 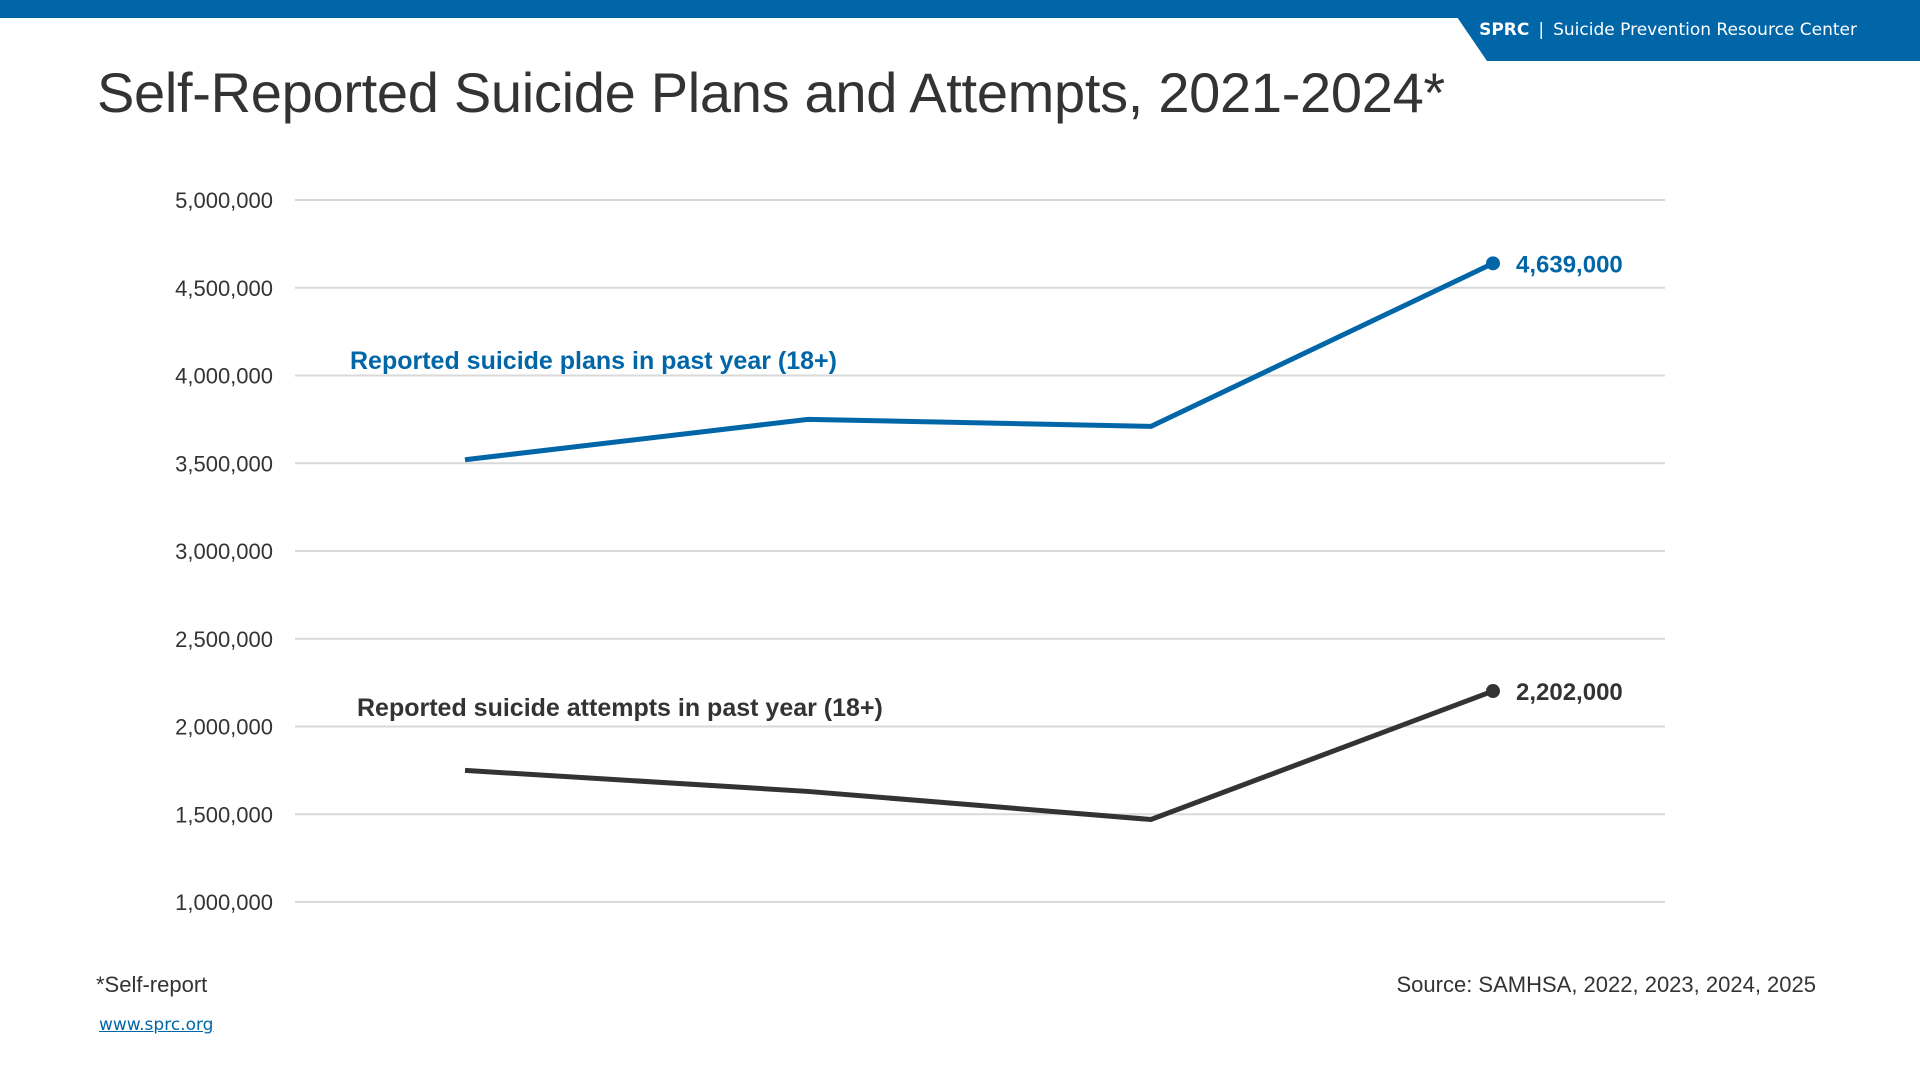 What do you see at coordinates (1504, 30) in the screenshot?
I see `brand-short: SPRC` at bounding box center [1504, 30].